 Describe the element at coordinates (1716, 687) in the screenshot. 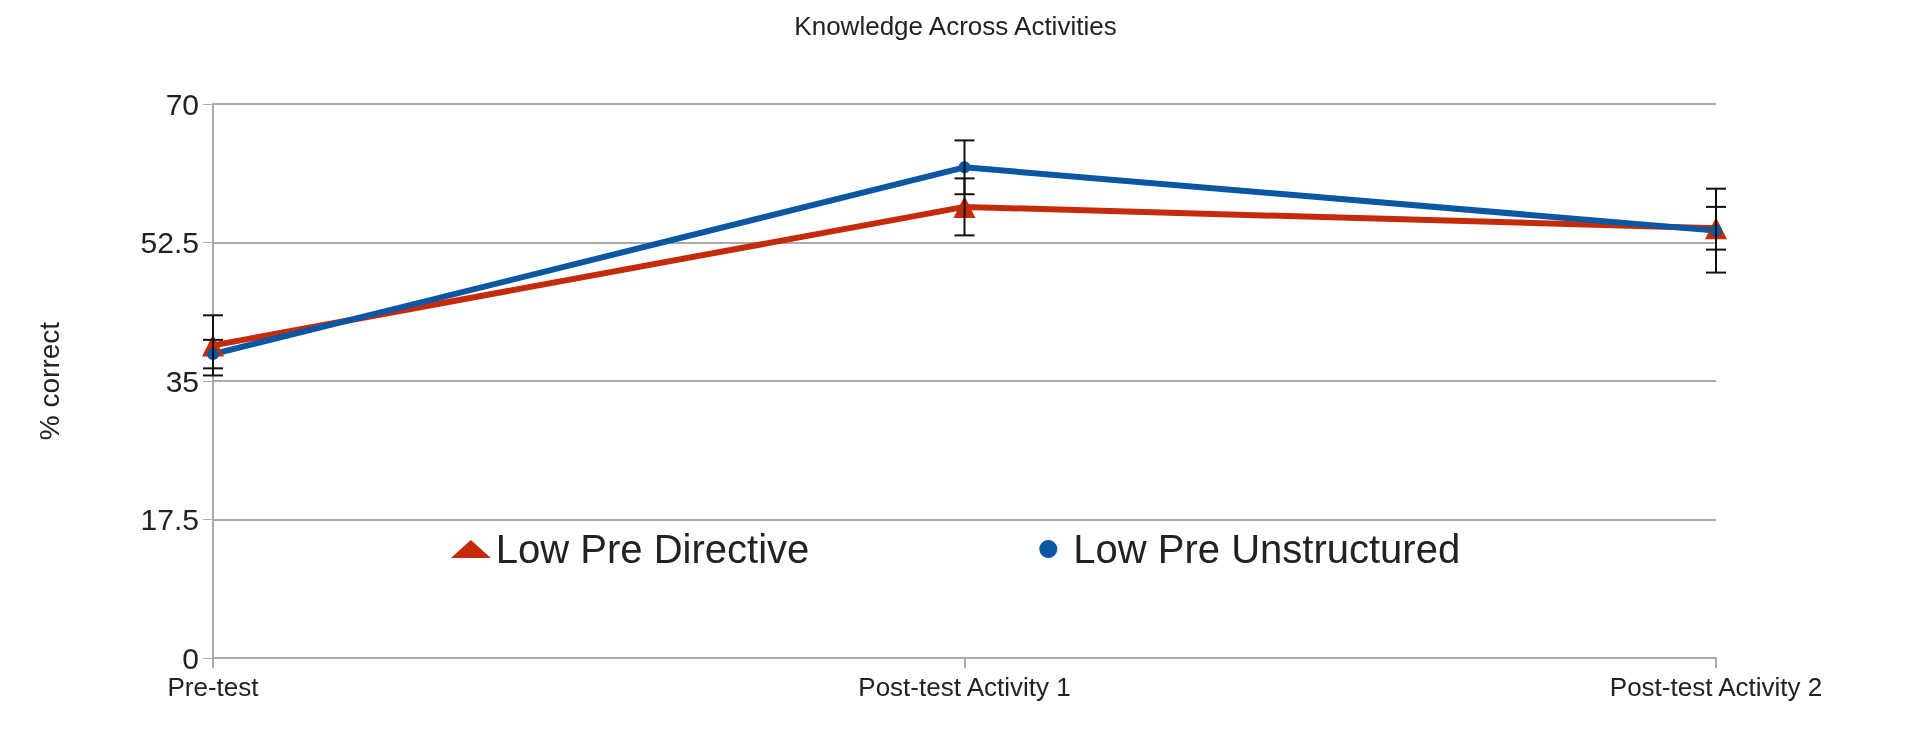

I see `x-tick-label: Post-test Activity 2` at that location.